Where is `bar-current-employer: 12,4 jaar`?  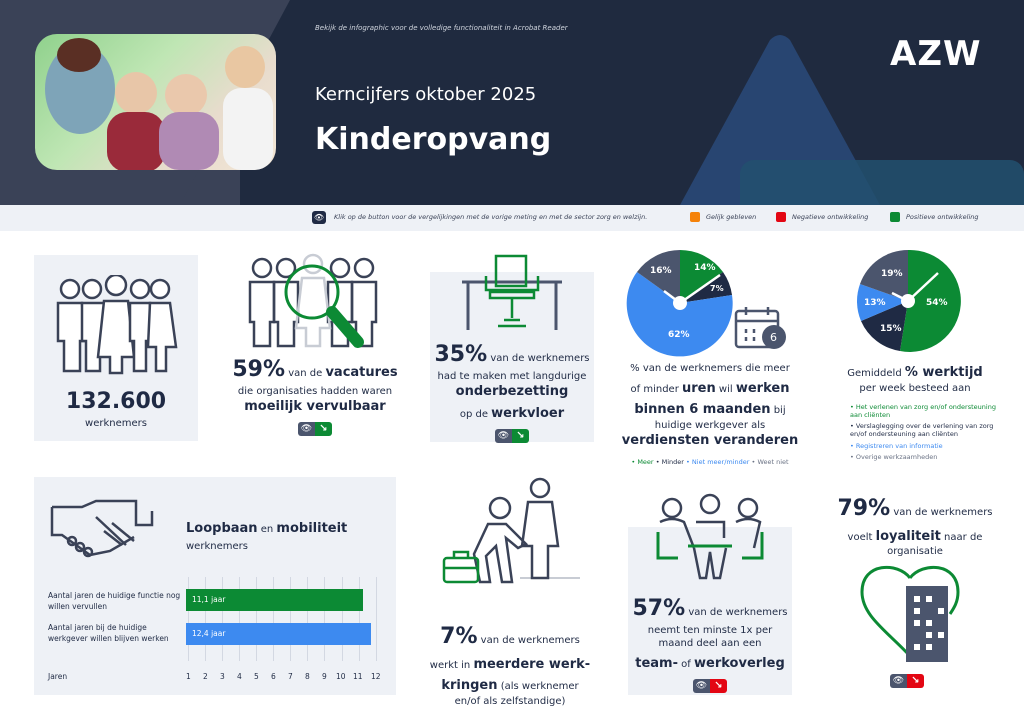 bar-current-employer: 12,4 jaar is located at coordinates (278, 634).